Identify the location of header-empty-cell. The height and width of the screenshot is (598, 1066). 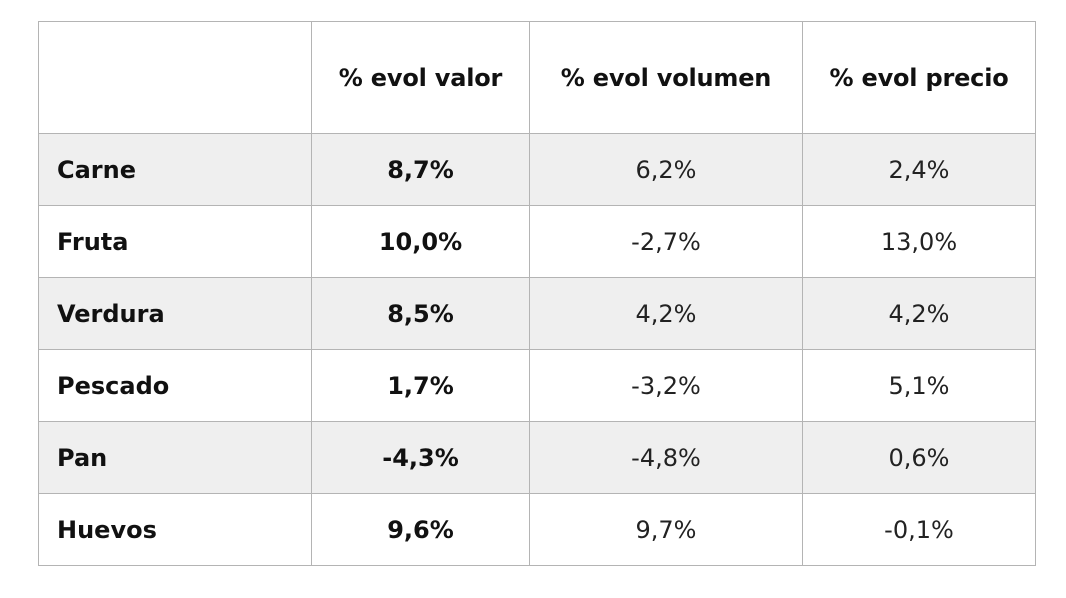
(175, 77).